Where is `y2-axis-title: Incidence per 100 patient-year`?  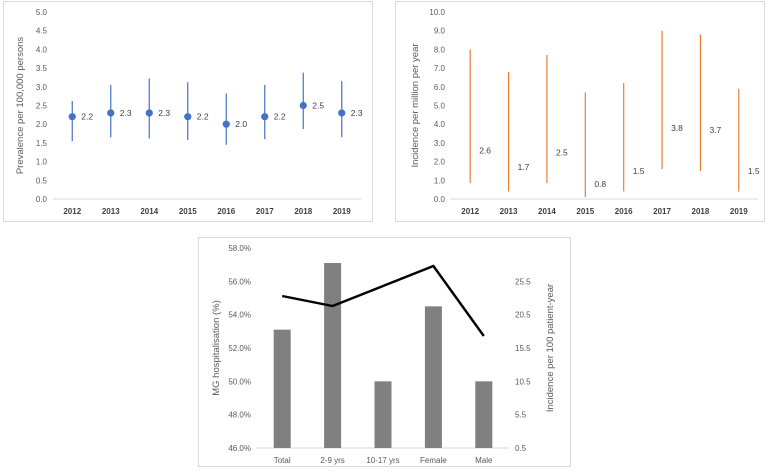 y2-axis-title: Incidence per 100 patient-year is located at coordinates (550, 348).